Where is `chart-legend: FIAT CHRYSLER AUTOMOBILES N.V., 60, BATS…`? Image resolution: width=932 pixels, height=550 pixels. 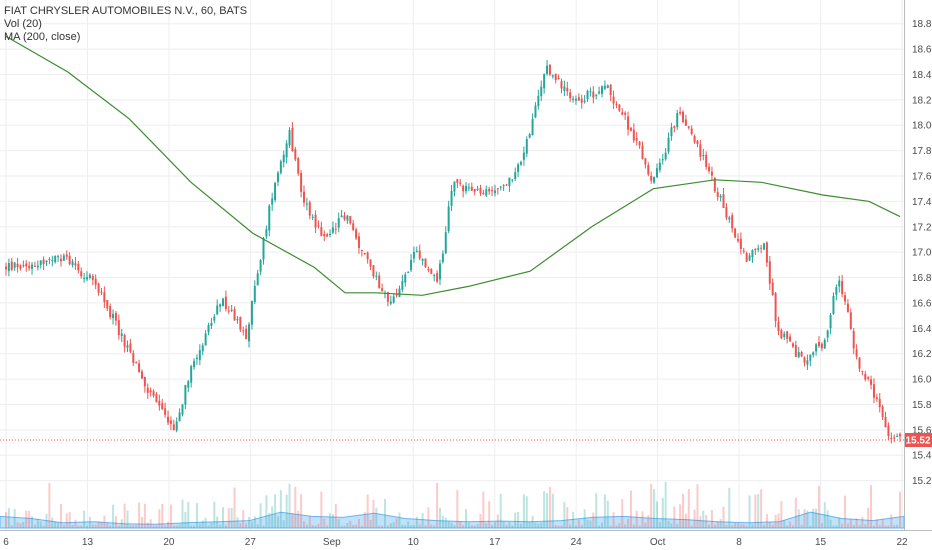 chart-legend: FIAT CHRYSLER AUTOMOBILES N.V., 60, BATS… is located at coordinates (125, 24).